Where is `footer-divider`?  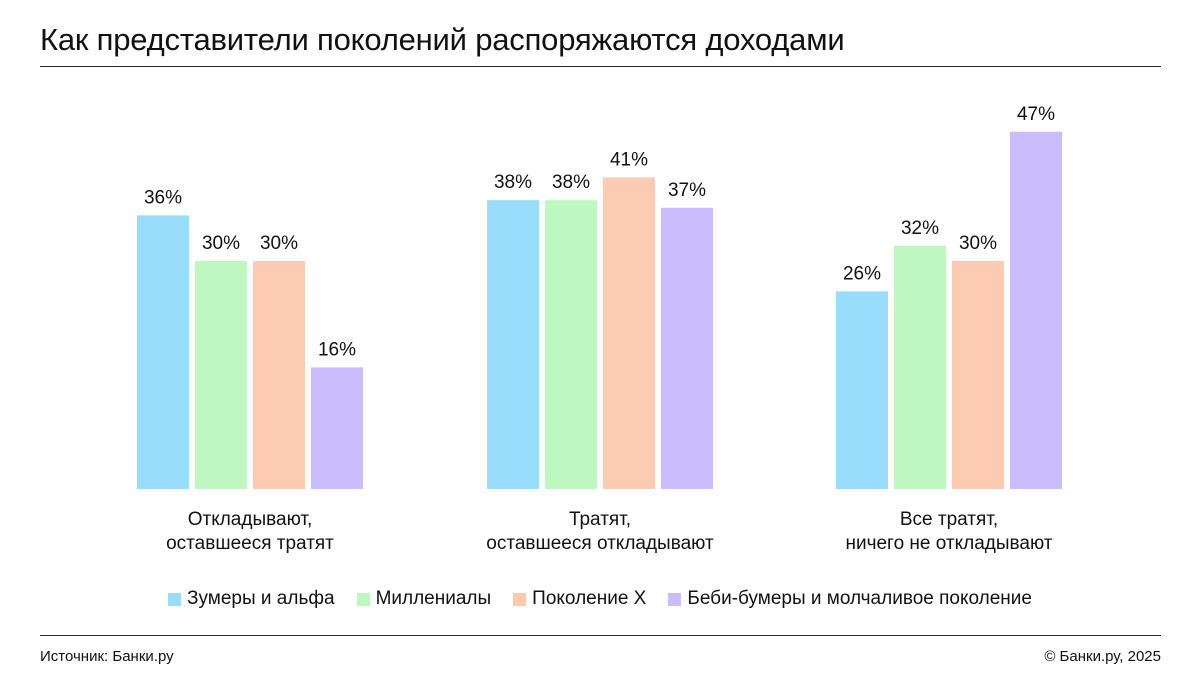
footer-divider is located at coordinates (600, 635).